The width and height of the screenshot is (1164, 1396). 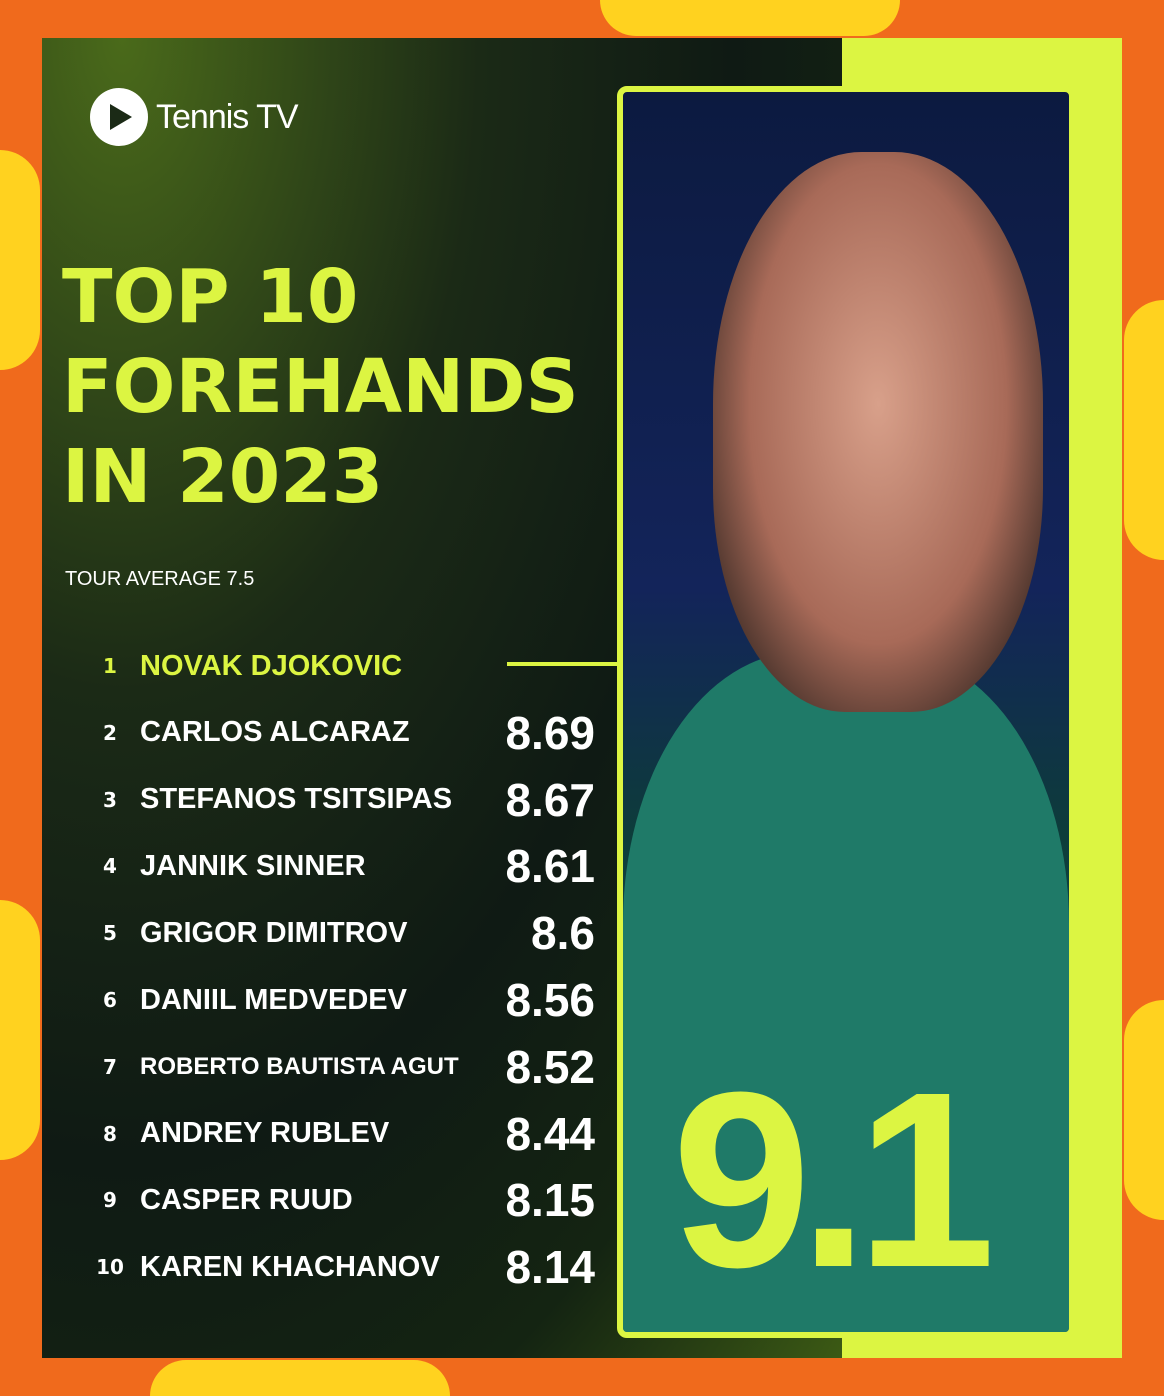 What do you see at coordinates (550, 866) in the screenshot?
I see `forehand-rating: 8.61` at bounding box center [550, 866].